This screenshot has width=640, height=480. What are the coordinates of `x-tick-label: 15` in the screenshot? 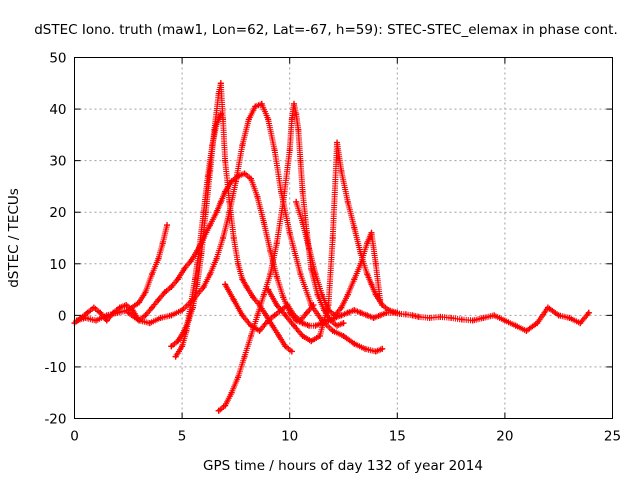 It's located at (397, 437).